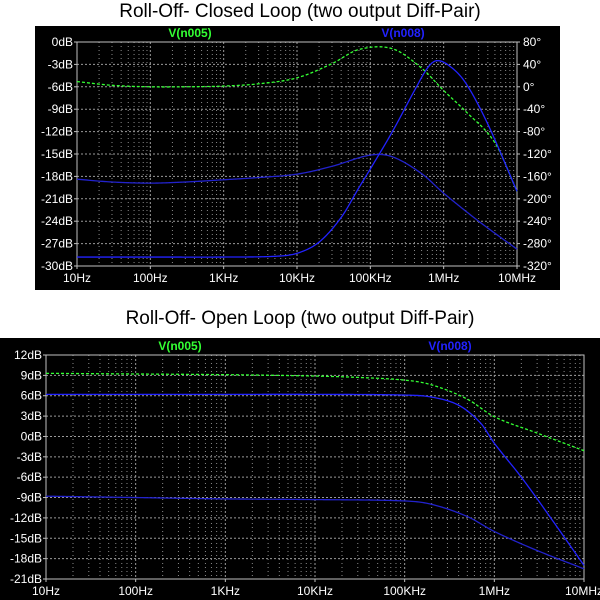 Image resolution: width=600 pixels, height=600 pixels. Describe the element at coordinates (135, 591) in the screenshot. I see `open-loop-x-tick-label: 100Hz` at that location.